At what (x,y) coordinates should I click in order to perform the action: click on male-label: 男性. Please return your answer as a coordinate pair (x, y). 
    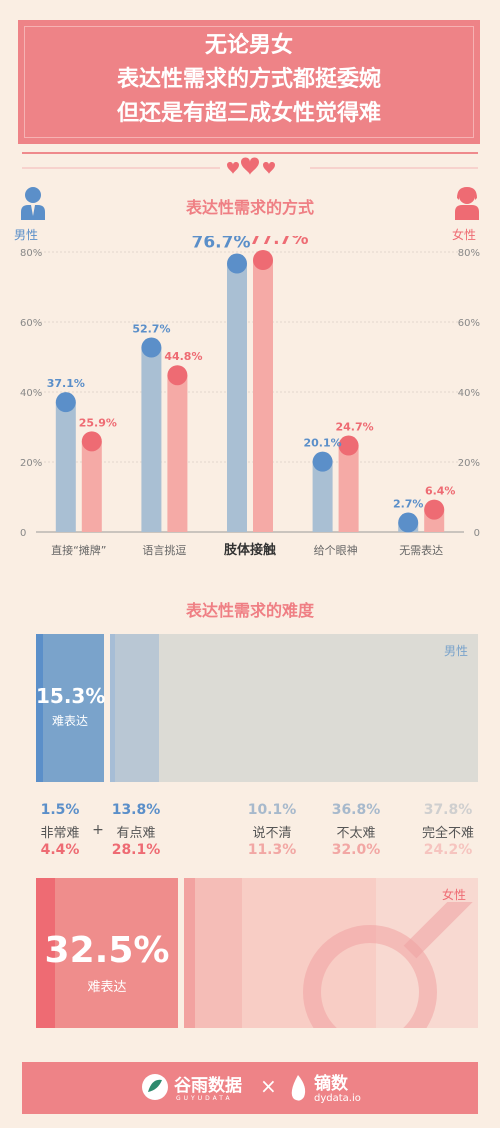
    Looking at the image, I should click on (26, 235).